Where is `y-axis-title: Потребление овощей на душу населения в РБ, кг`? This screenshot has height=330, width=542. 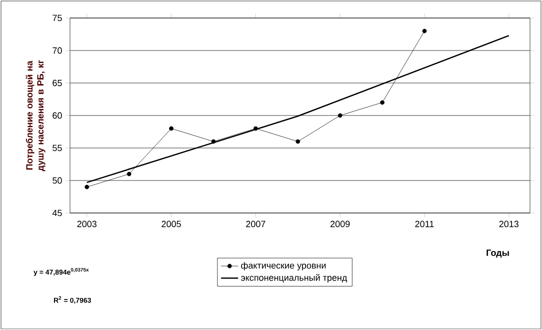 y-axis-title: Потребление овощей на душу населения в РБ, кг is located at coordinates (36, 116).